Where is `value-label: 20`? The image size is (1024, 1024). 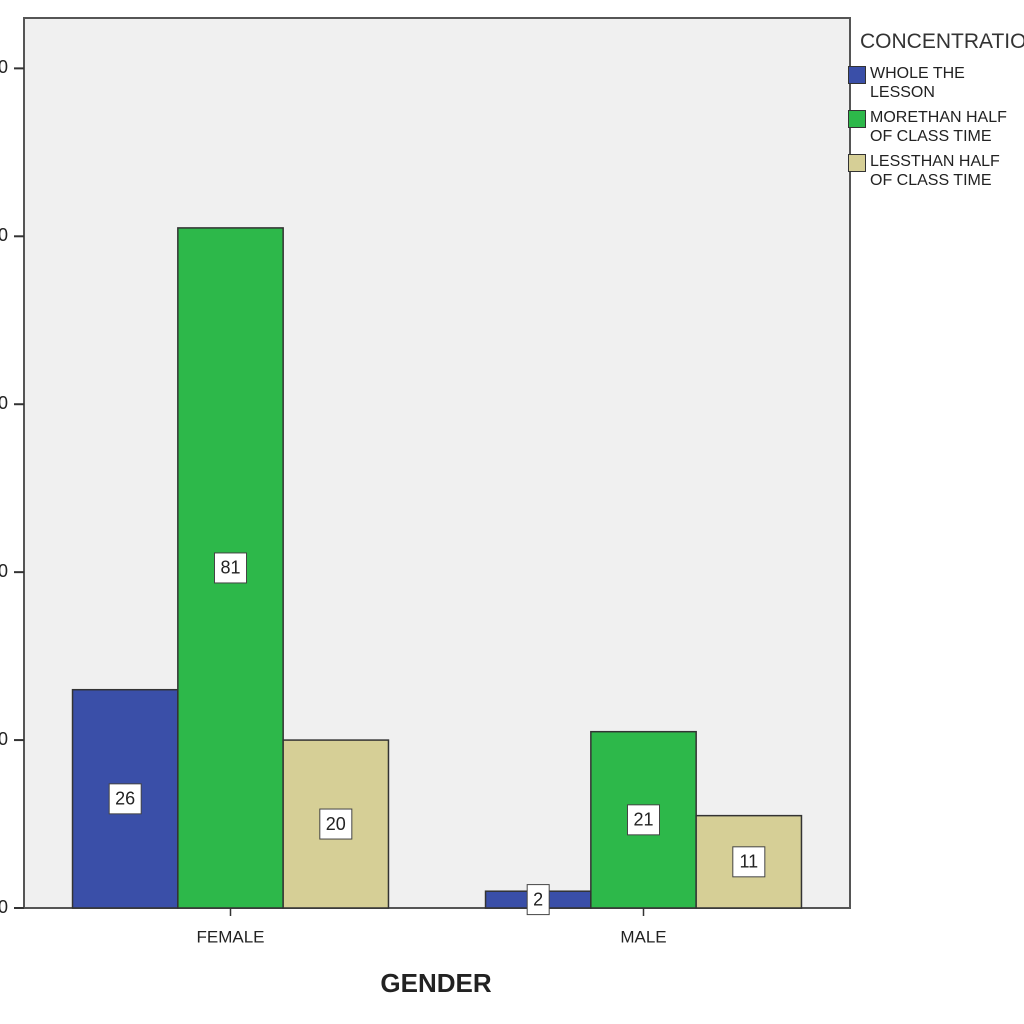
value-label: 20 is located at coordinates (336, 824).